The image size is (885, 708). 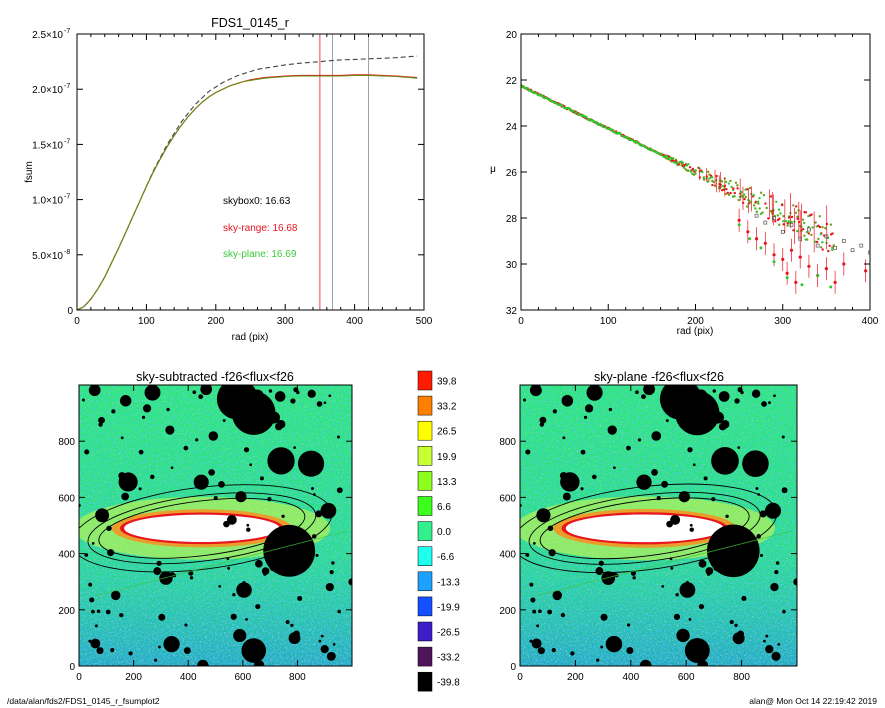 I want to click on x-tick-label: 200, so click(x=215, y=321).